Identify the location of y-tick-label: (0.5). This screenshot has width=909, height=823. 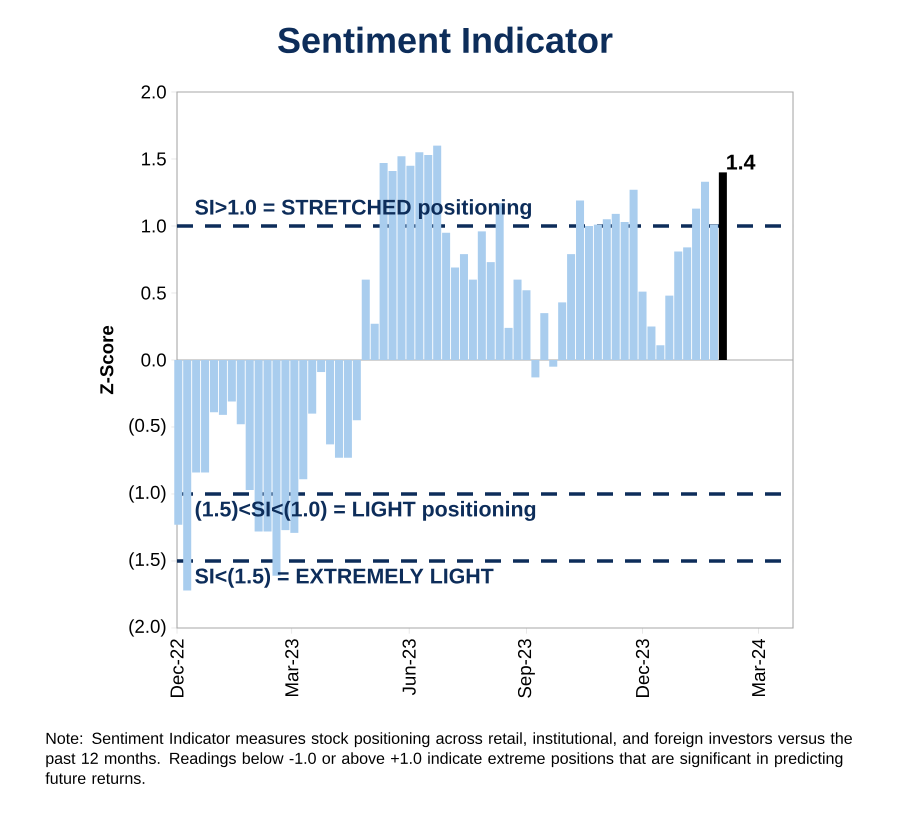
(147, 427).